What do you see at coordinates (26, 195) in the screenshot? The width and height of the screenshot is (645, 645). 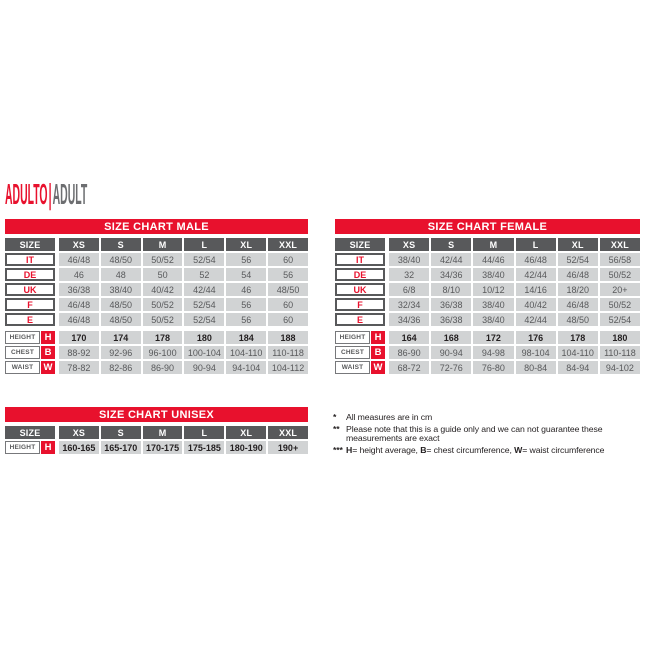 I see `title-adulto: ADULTO` at bounding box center [26, 195].